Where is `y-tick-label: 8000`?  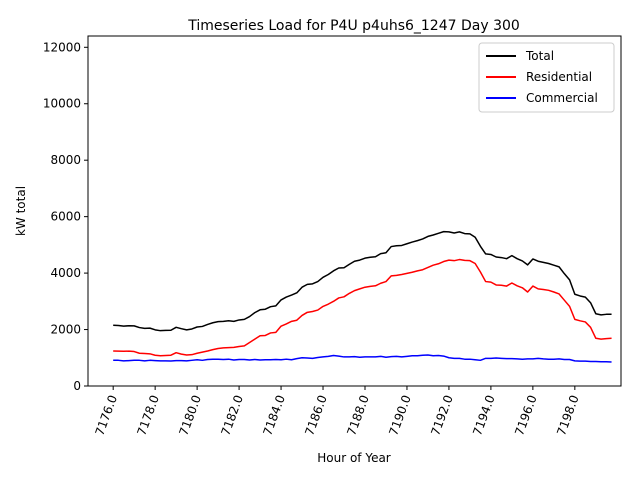 y-tick-label: 8000 is located at coordinates (65, 160).